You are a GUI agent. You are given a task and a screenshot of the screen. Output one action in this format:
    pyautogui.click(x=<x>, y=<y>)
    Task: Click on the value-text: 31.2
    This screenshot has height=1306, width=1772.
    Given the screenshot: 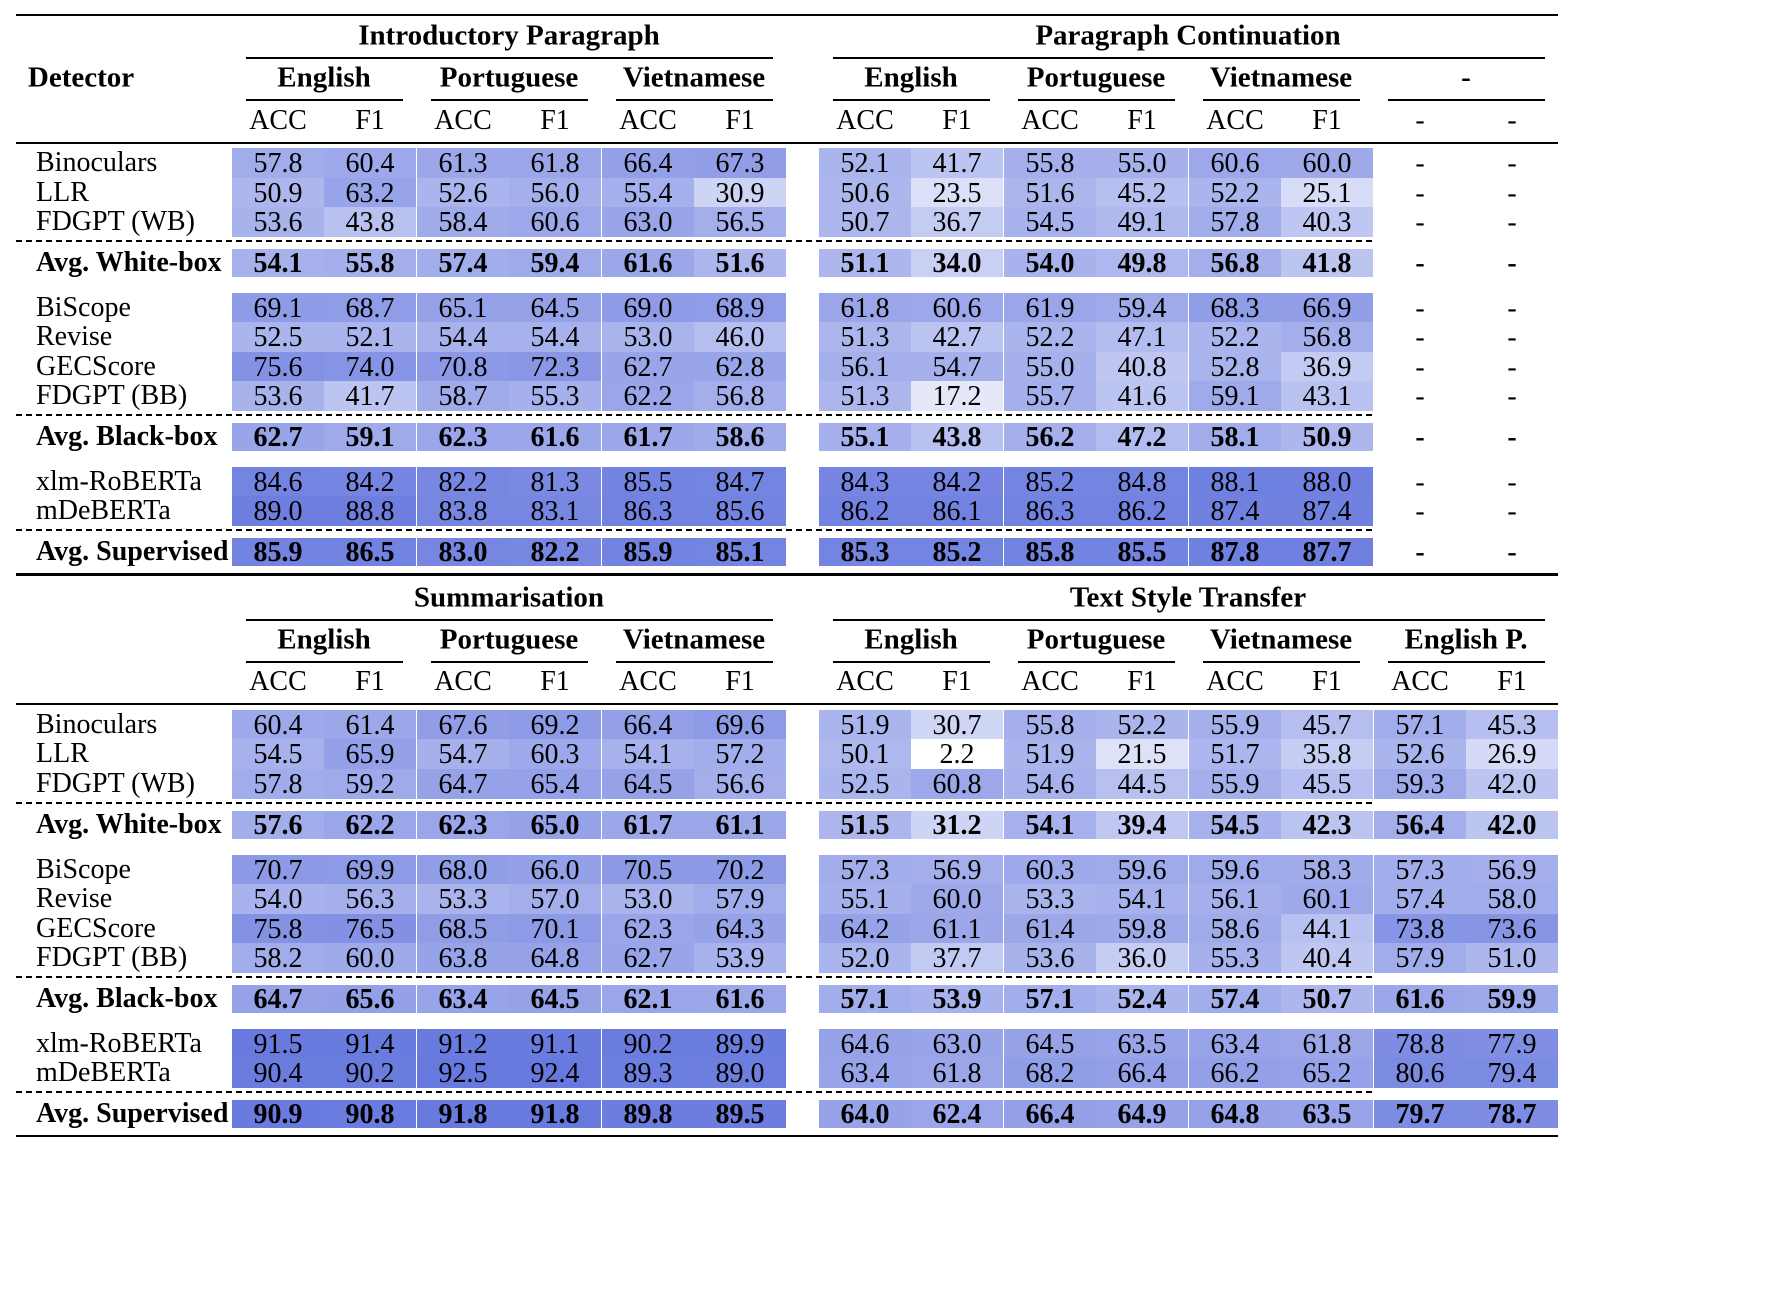 What is the action you would take?
    pyautogui.click(x=957, y=825)
    